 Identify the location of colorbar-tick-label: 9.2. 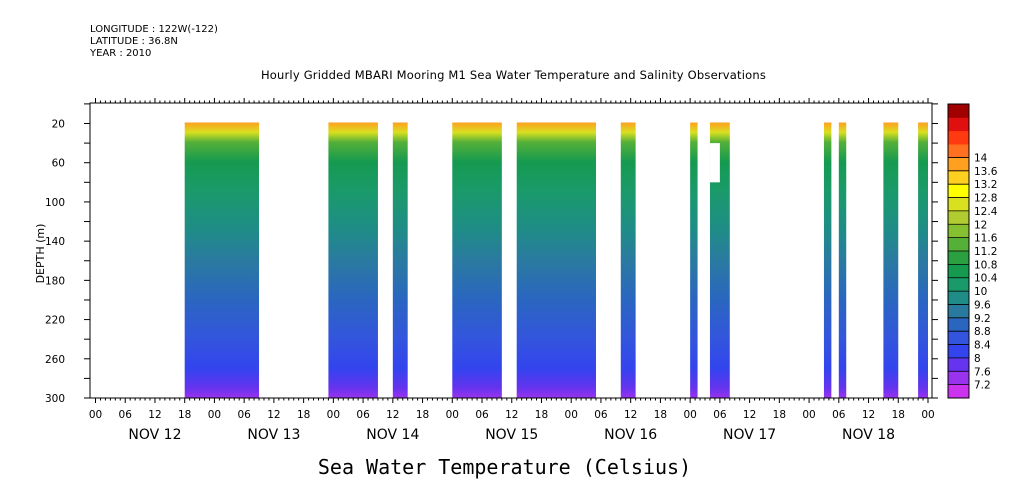
(982, 319).